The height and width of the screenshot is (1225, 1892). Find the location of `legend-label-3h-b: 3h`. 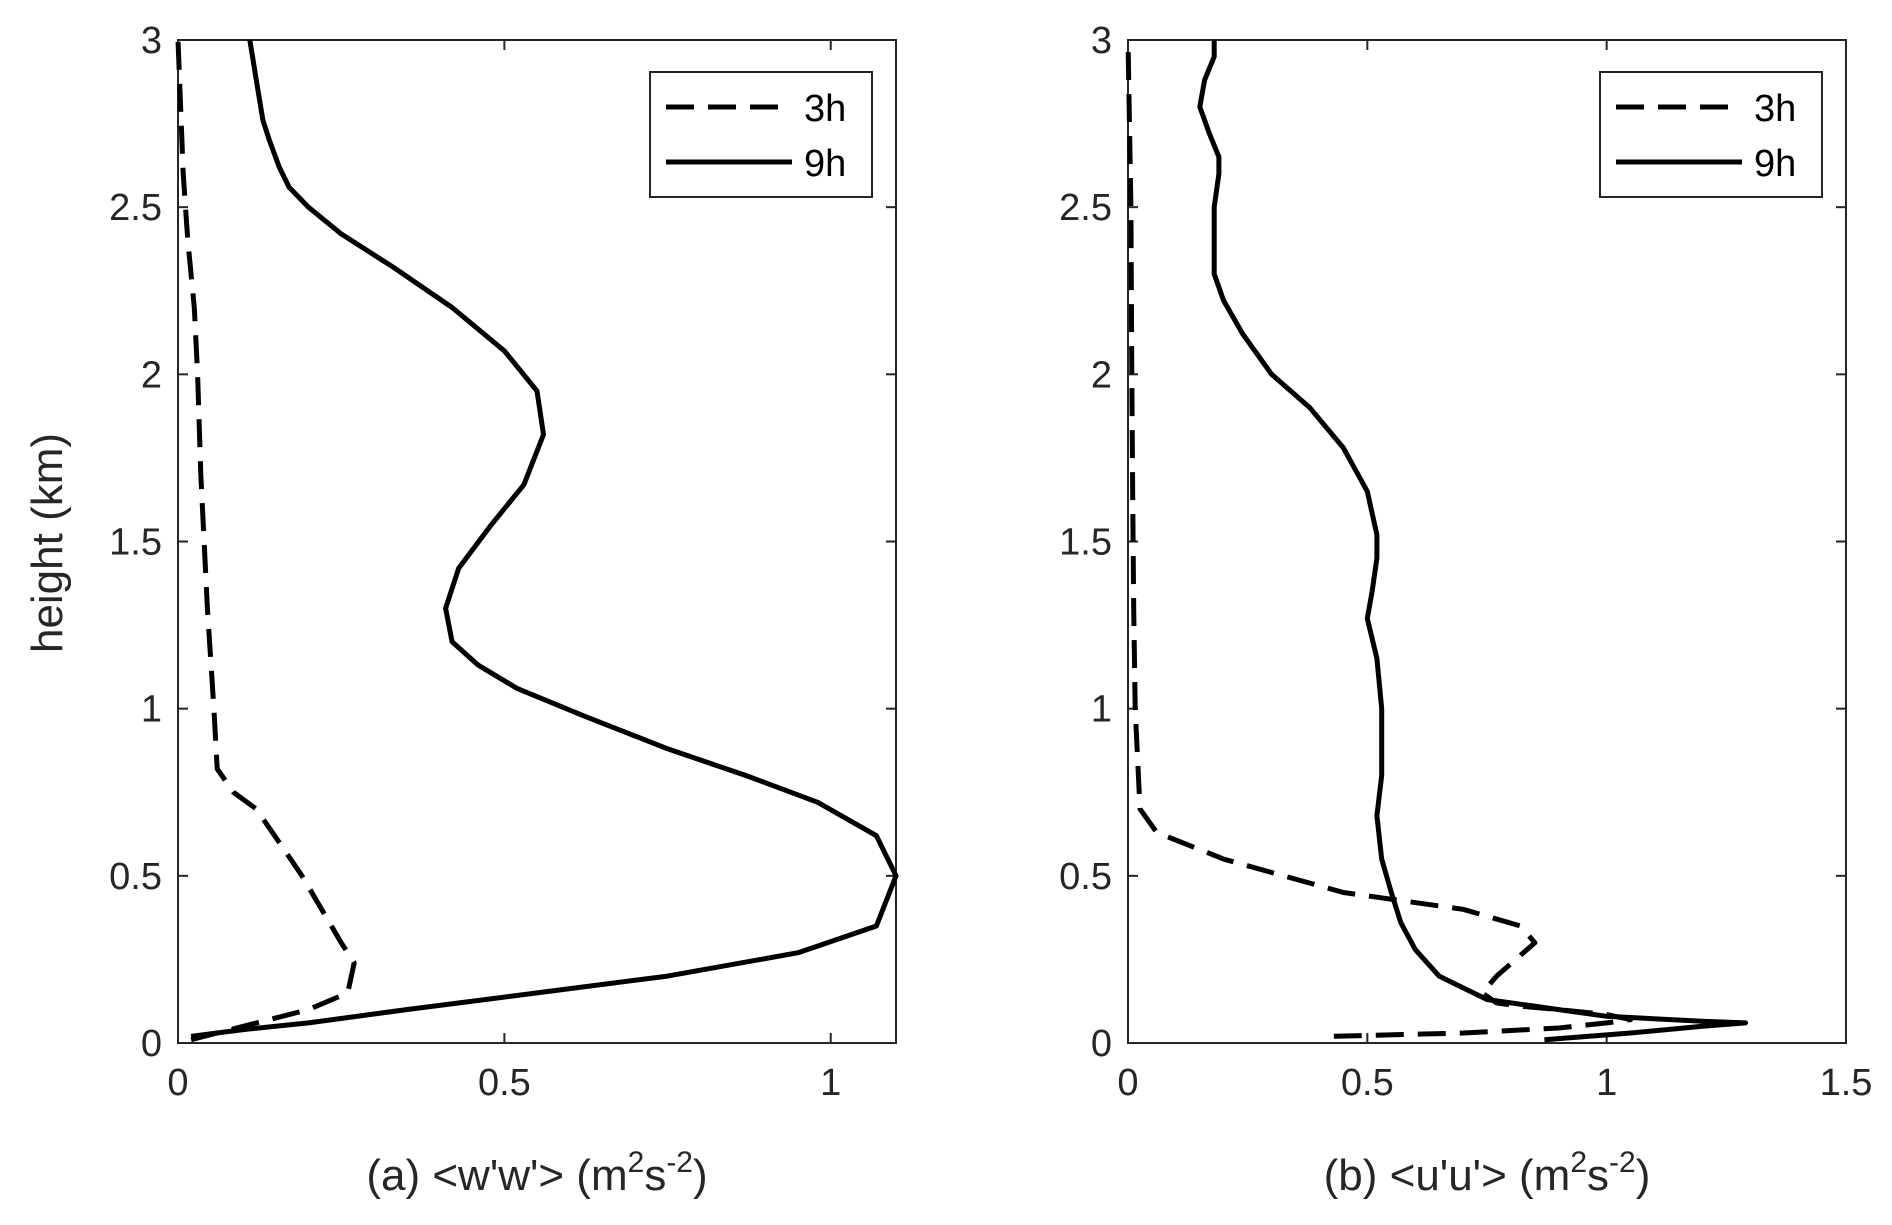

legend-label-3h-b: 3h is located at coordinates (1775, 109).